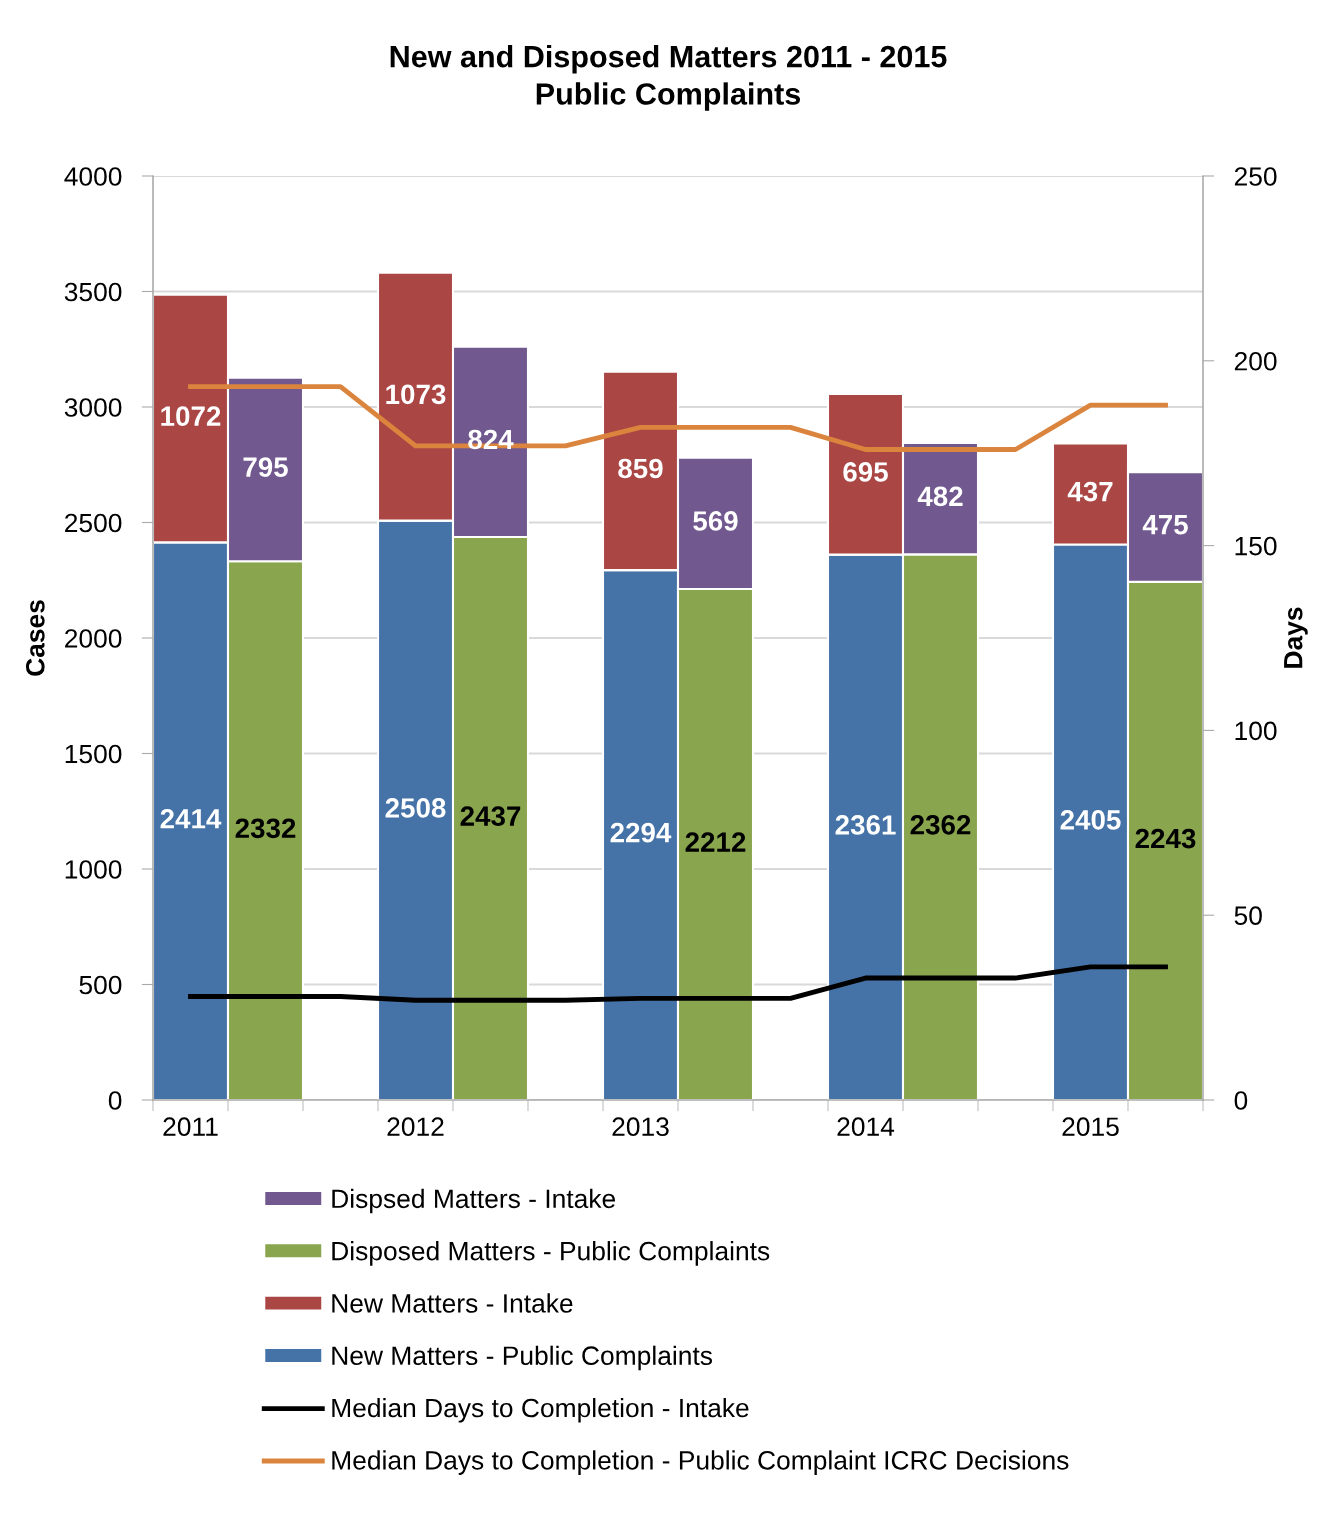  I want to click on y2-tick-label: 200, so click(1255, 361).